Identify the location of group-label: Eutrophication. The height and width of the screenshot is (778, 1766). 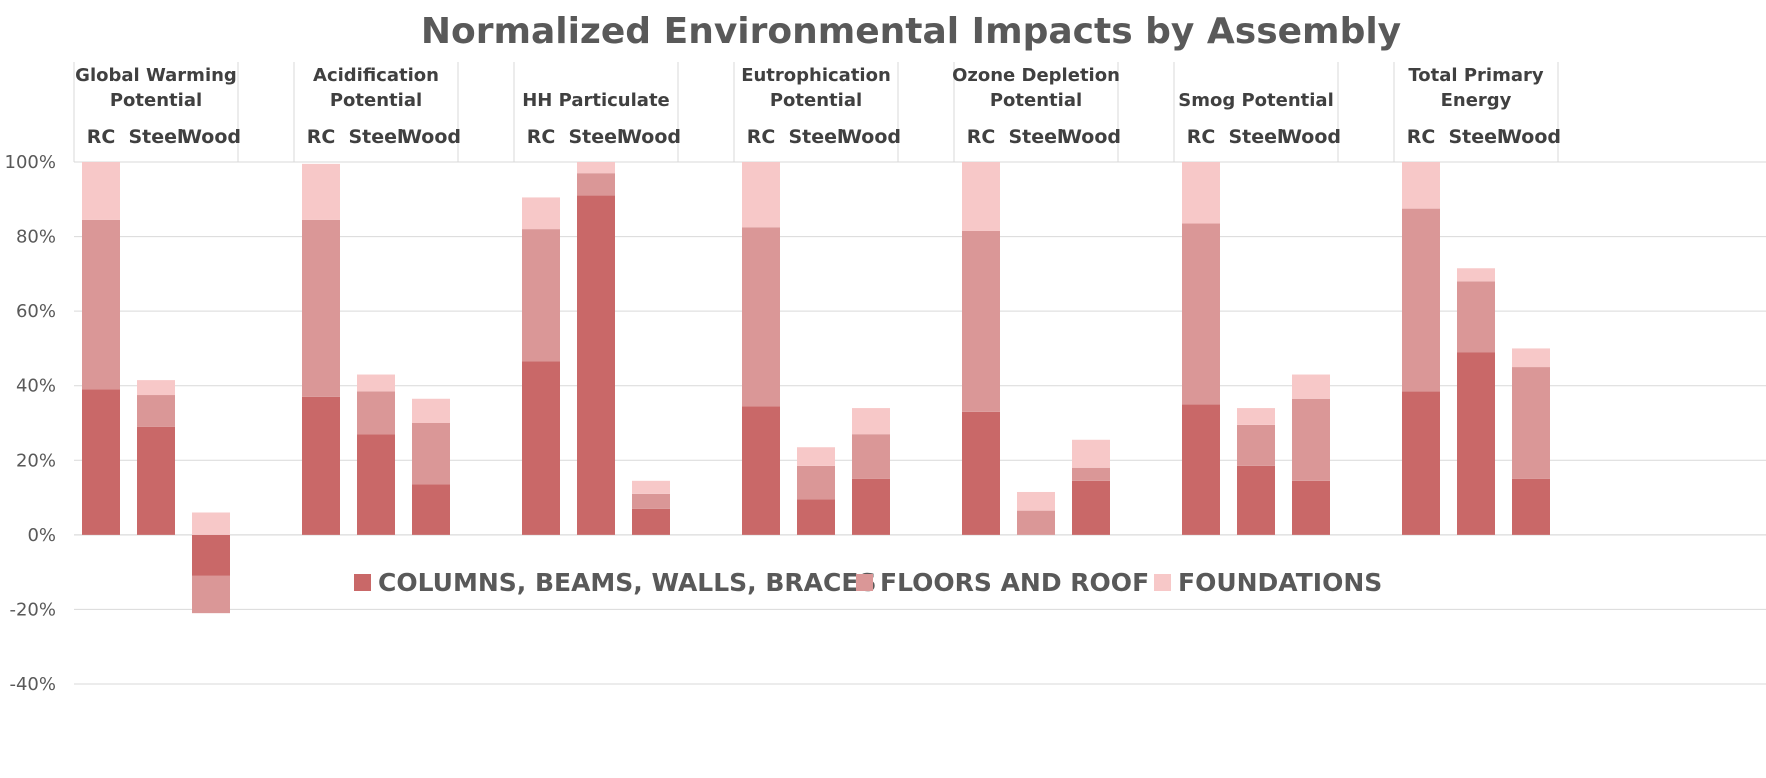
(816, 75).